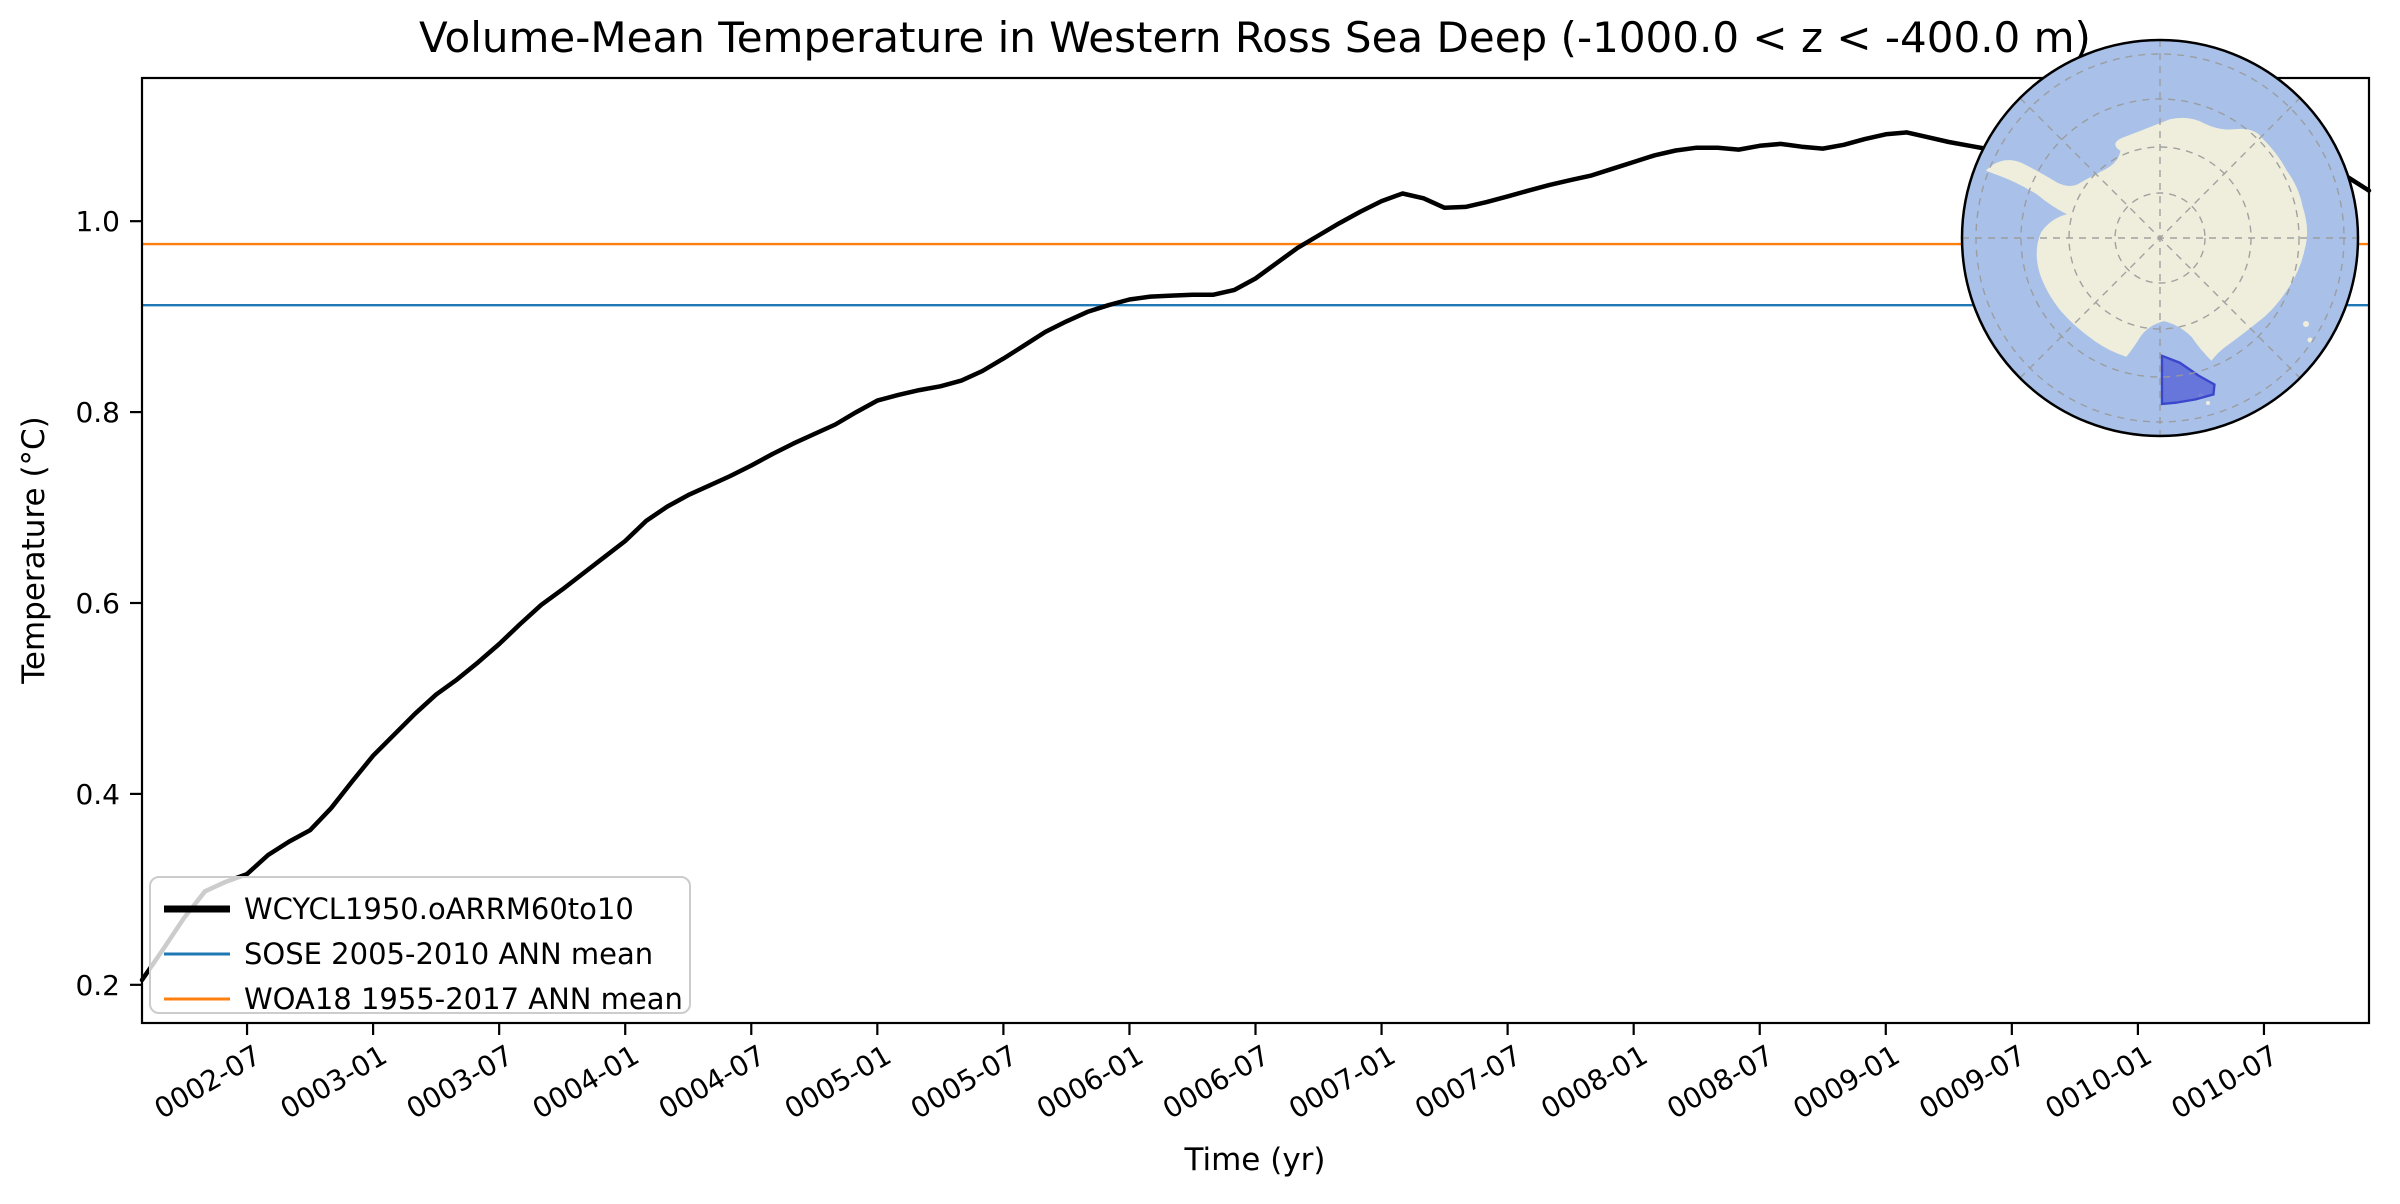 This screenshot has width=2400, height=1204. What do you see at coordinates (97, 985) in the screenshot?
I see `y-tick-label: 0.2` at bounding box center [97, 985].